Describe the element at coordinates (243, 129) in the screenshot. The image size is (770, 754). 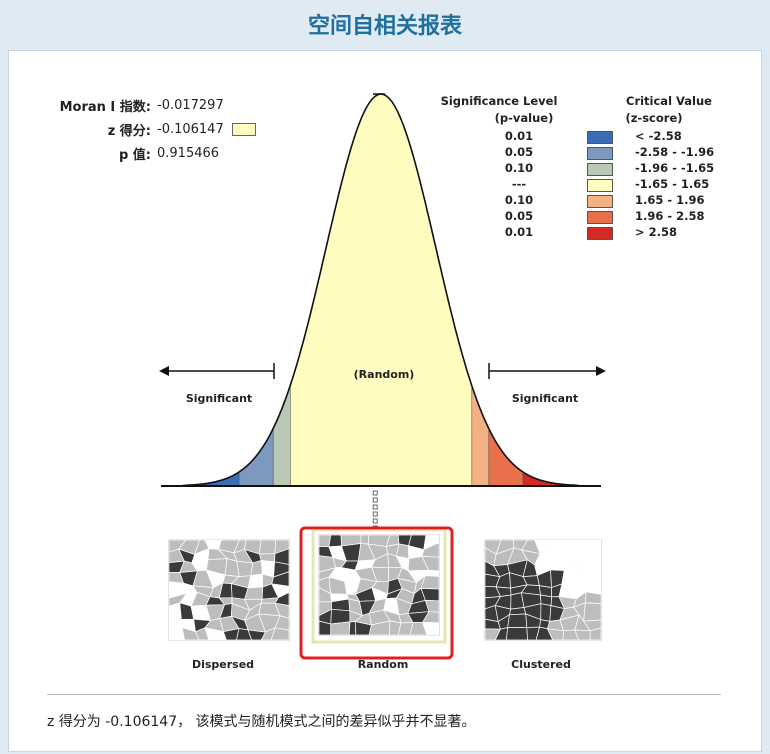
I see `z-score-swatch` at that location.